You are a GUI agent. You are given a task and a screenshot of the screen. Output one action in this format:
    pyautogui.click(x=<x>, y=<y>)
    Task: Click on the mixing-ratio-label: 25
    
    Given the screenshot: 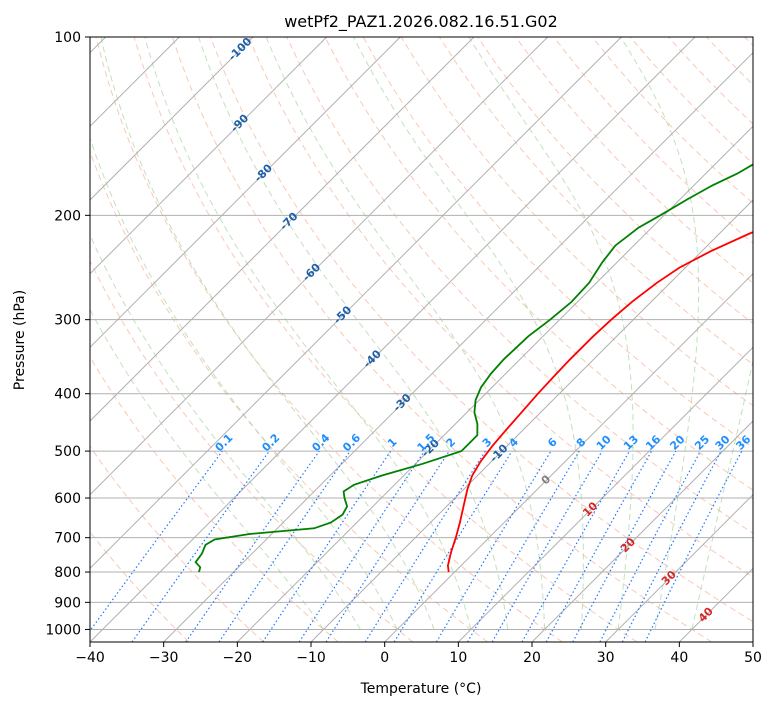 What is the action you would take?
    pyautogui.click(x=702, y=443)
    